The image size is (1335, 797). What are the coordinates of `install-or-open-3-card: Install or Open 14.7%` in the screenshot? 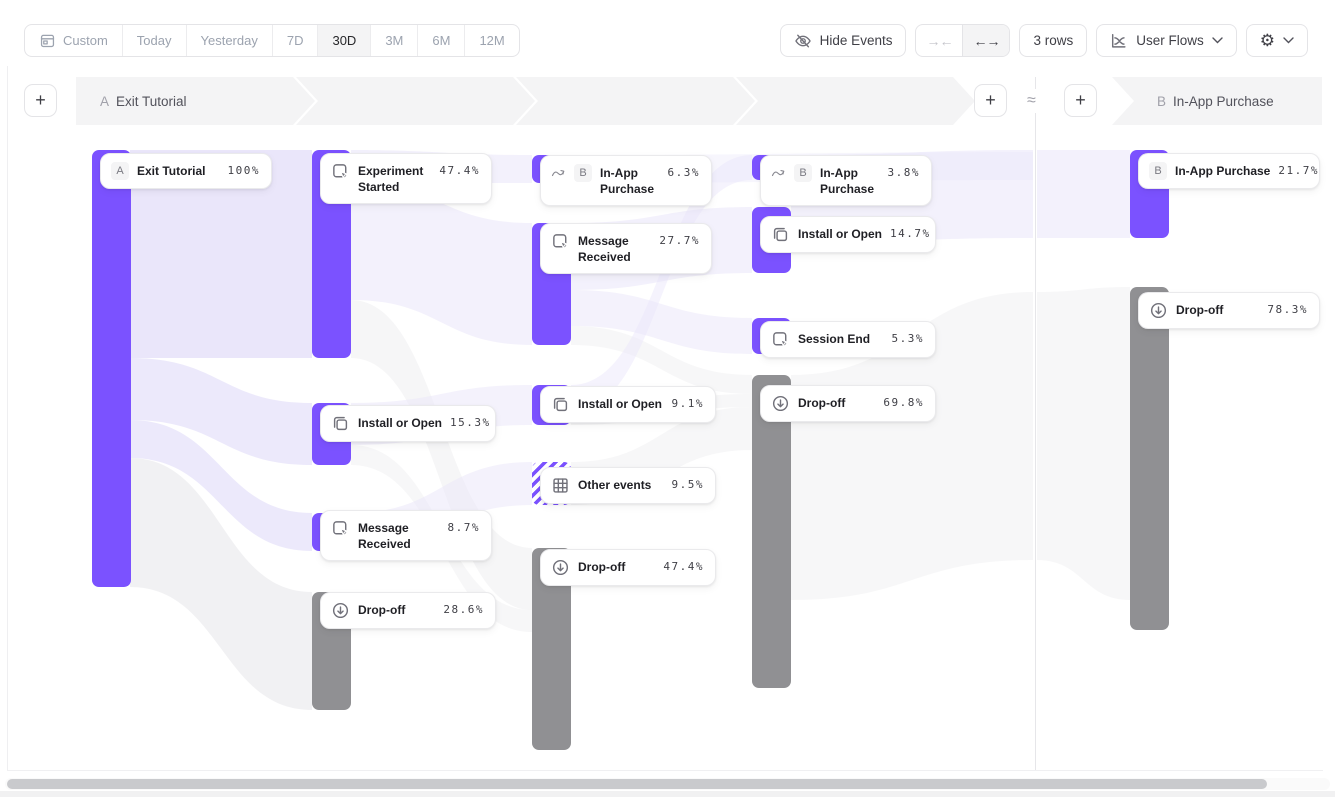 It's located at (848, 234).